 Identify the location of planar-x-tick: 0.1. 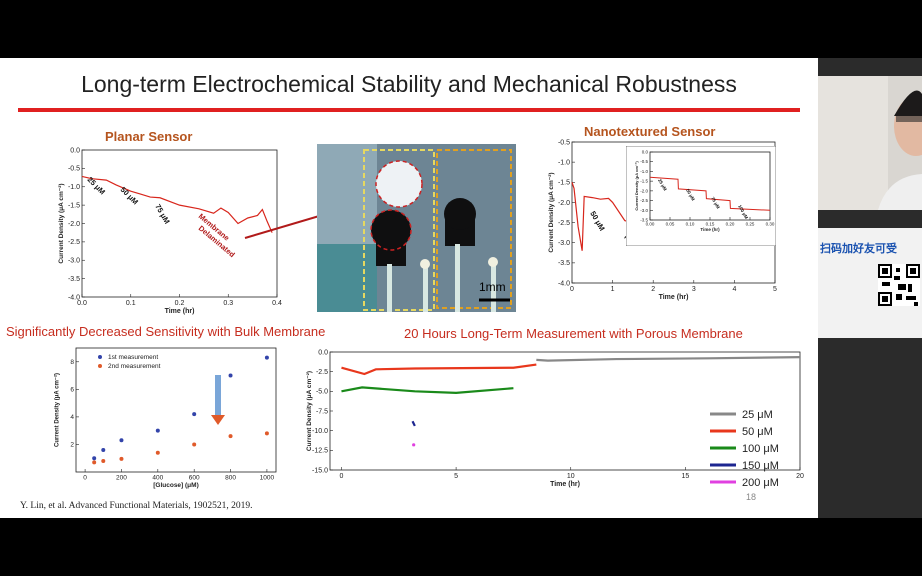
(131, 303).